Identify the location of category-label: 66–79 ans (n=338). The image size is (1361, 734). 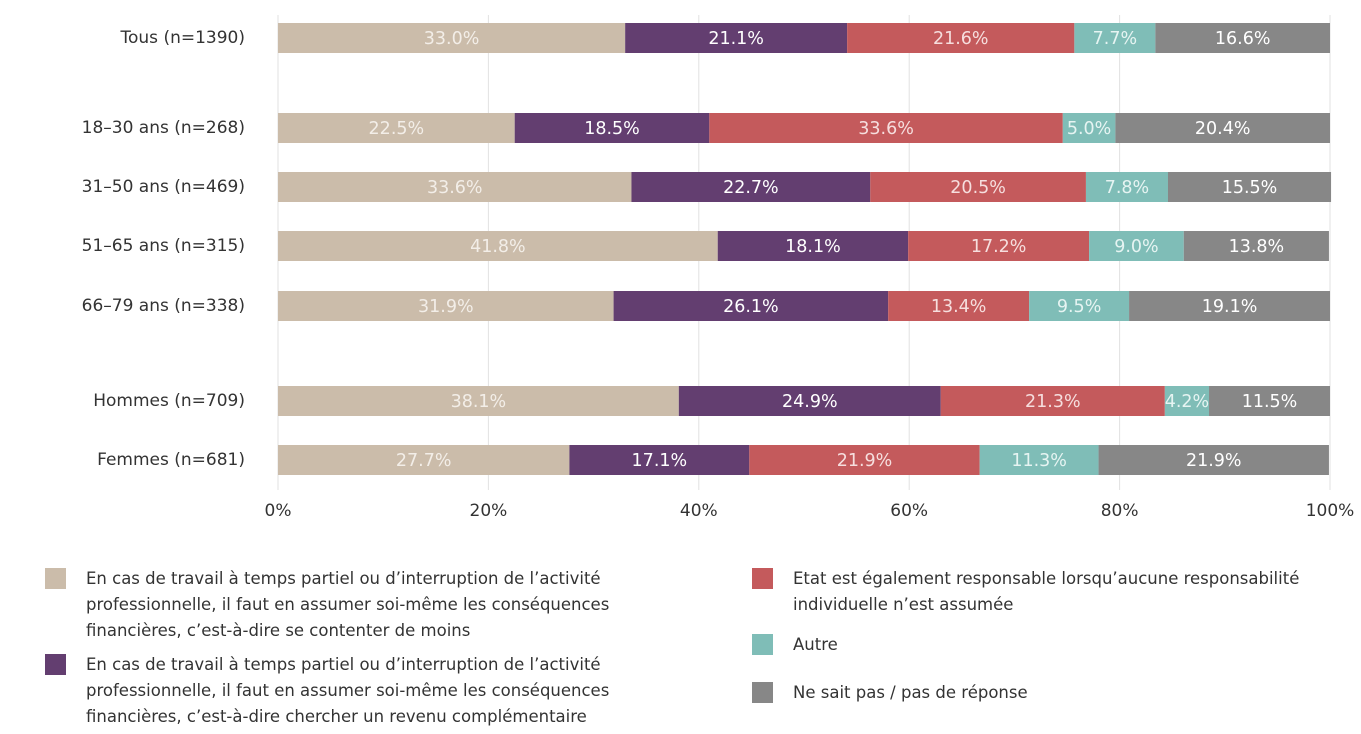
(163, 306).